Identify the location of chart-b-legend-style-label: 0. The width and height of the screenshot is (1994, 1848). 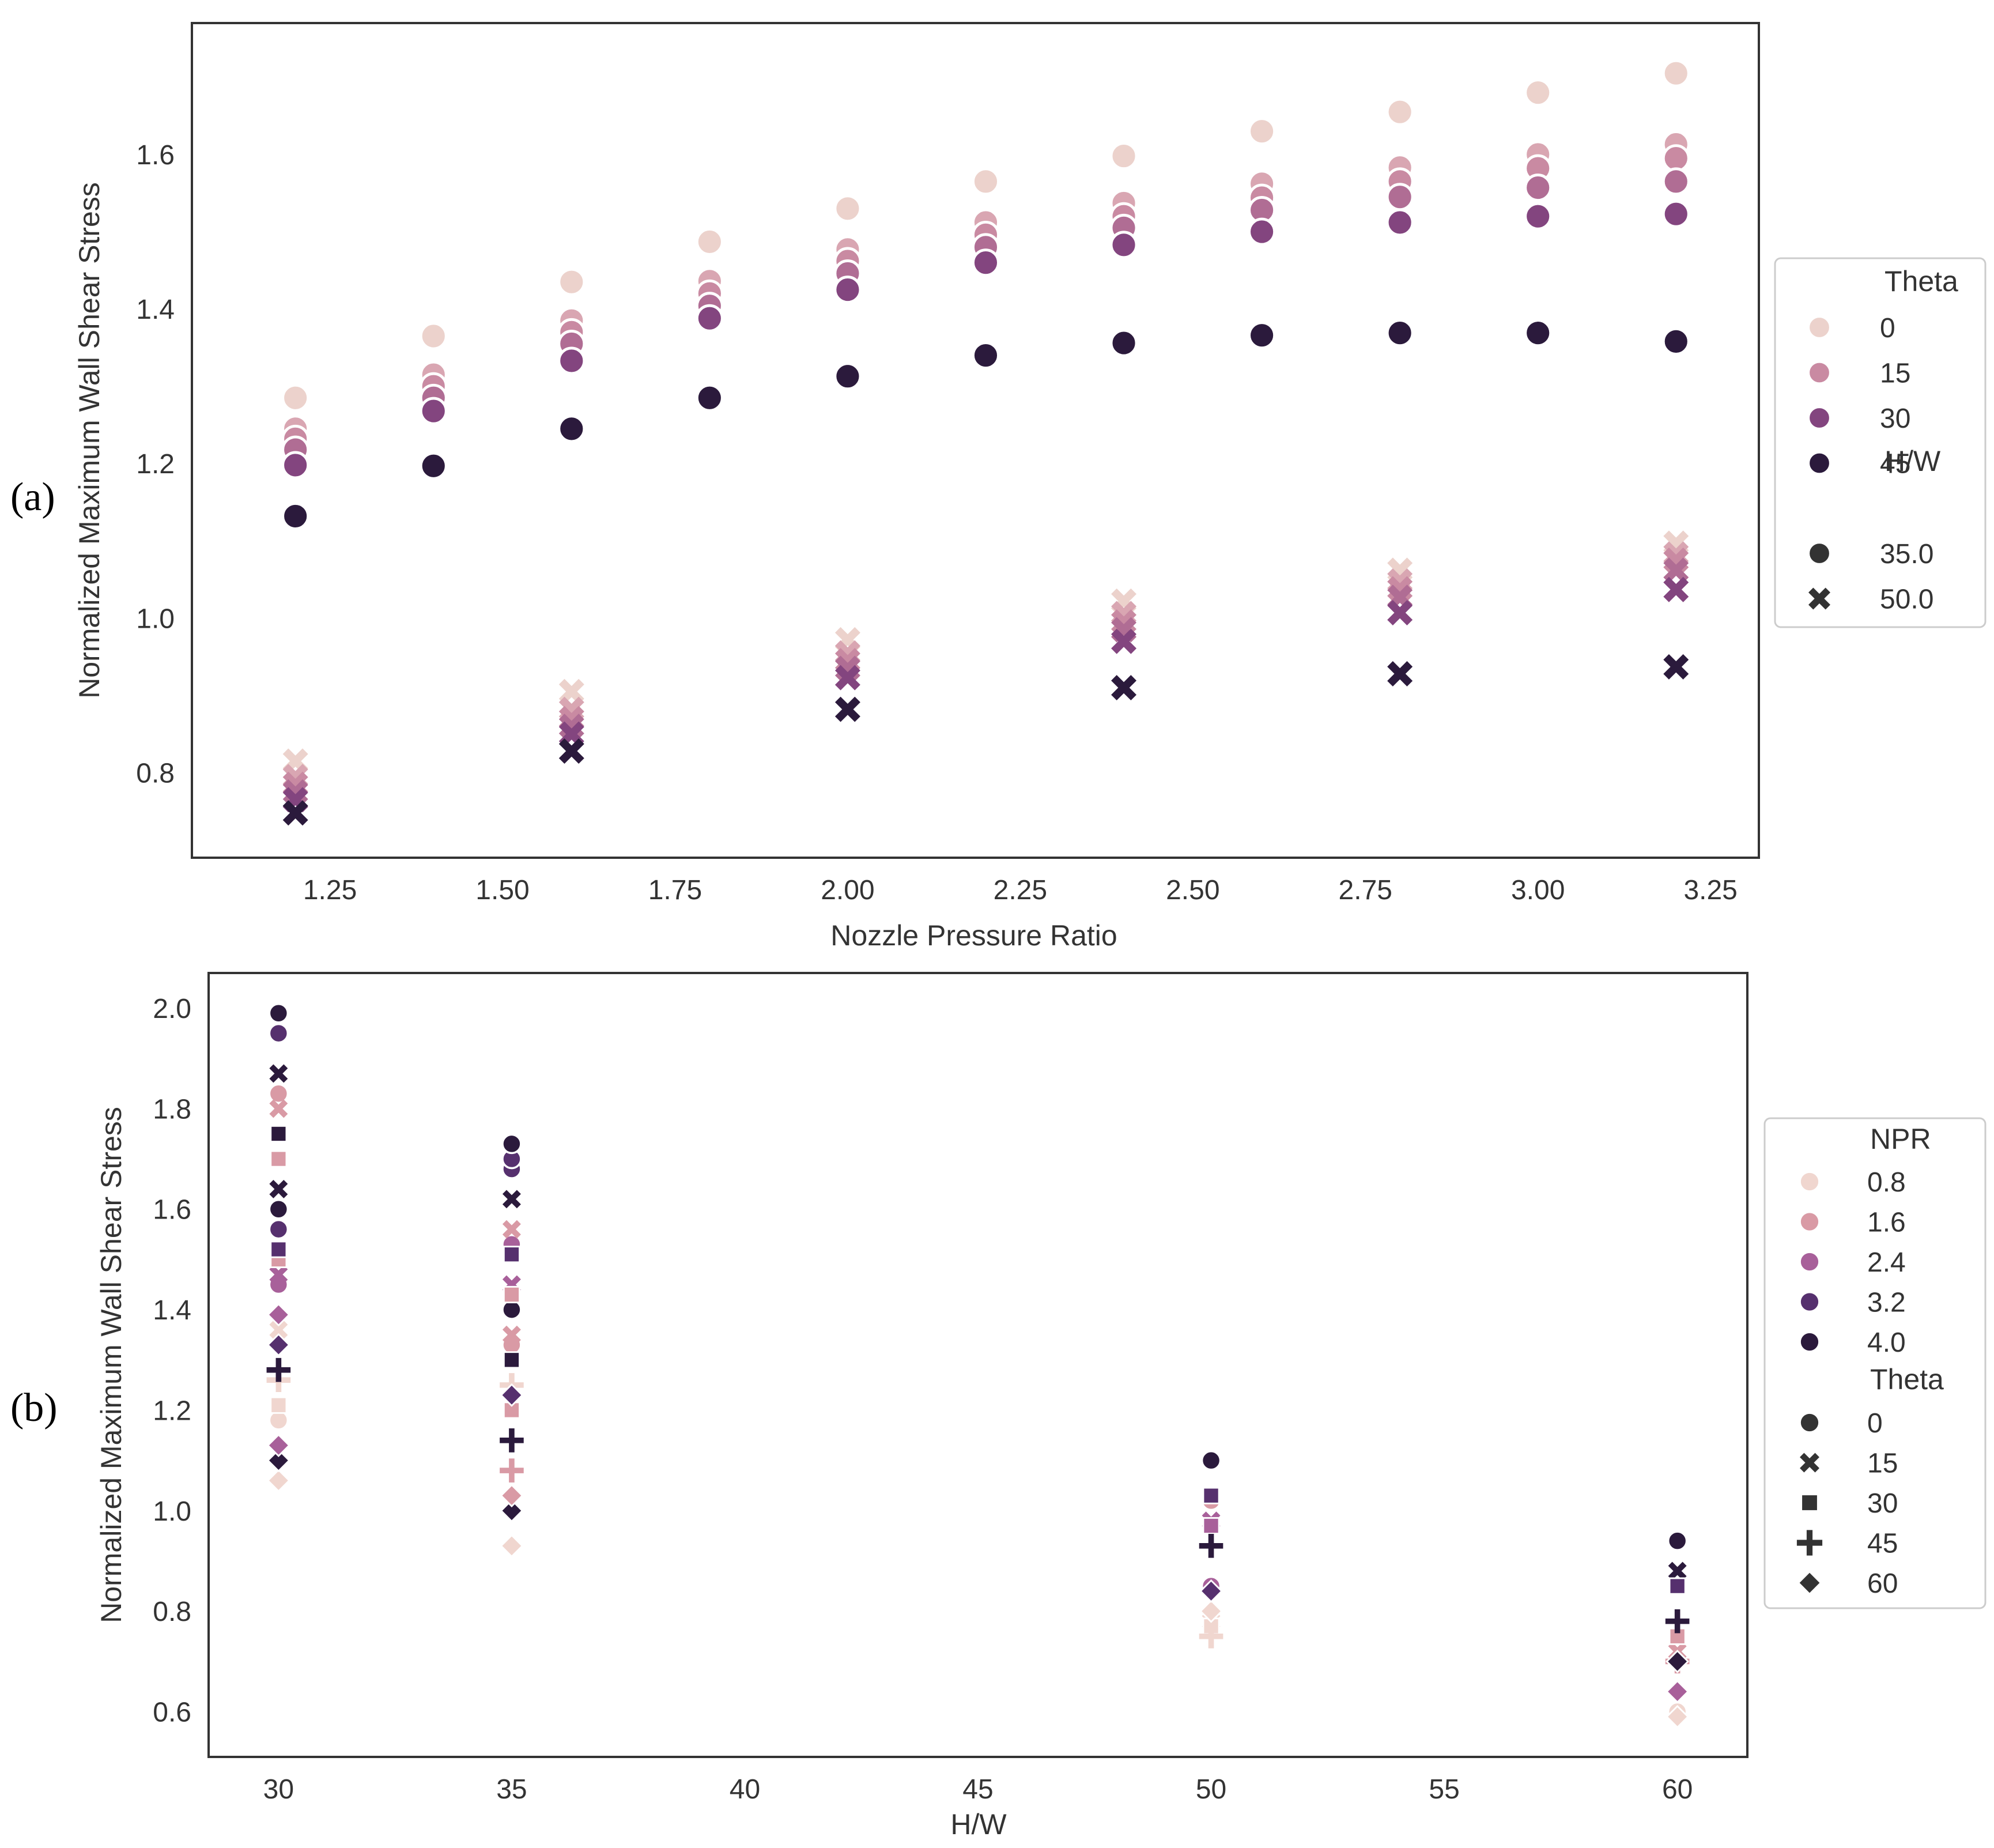
(1875, 1423).